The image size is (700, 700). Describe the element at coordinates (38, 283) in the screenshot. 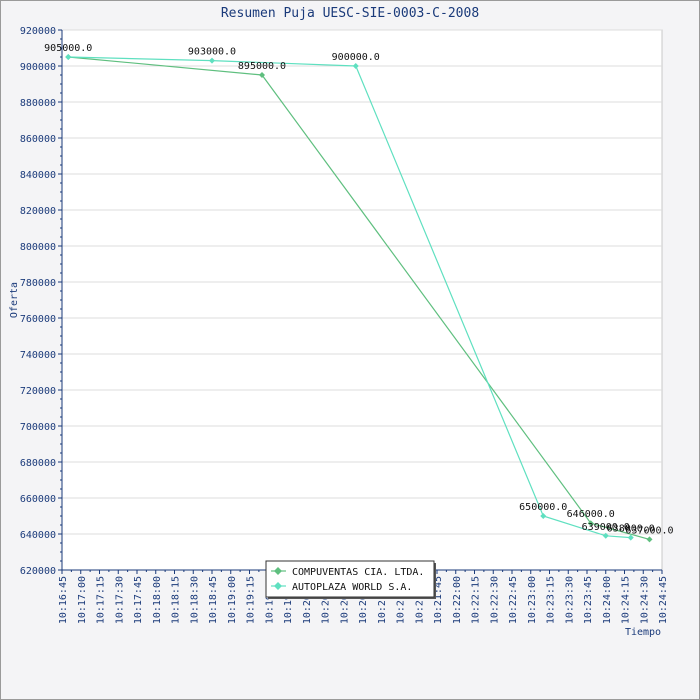

I see `y-tick-label: 780000` at that location.